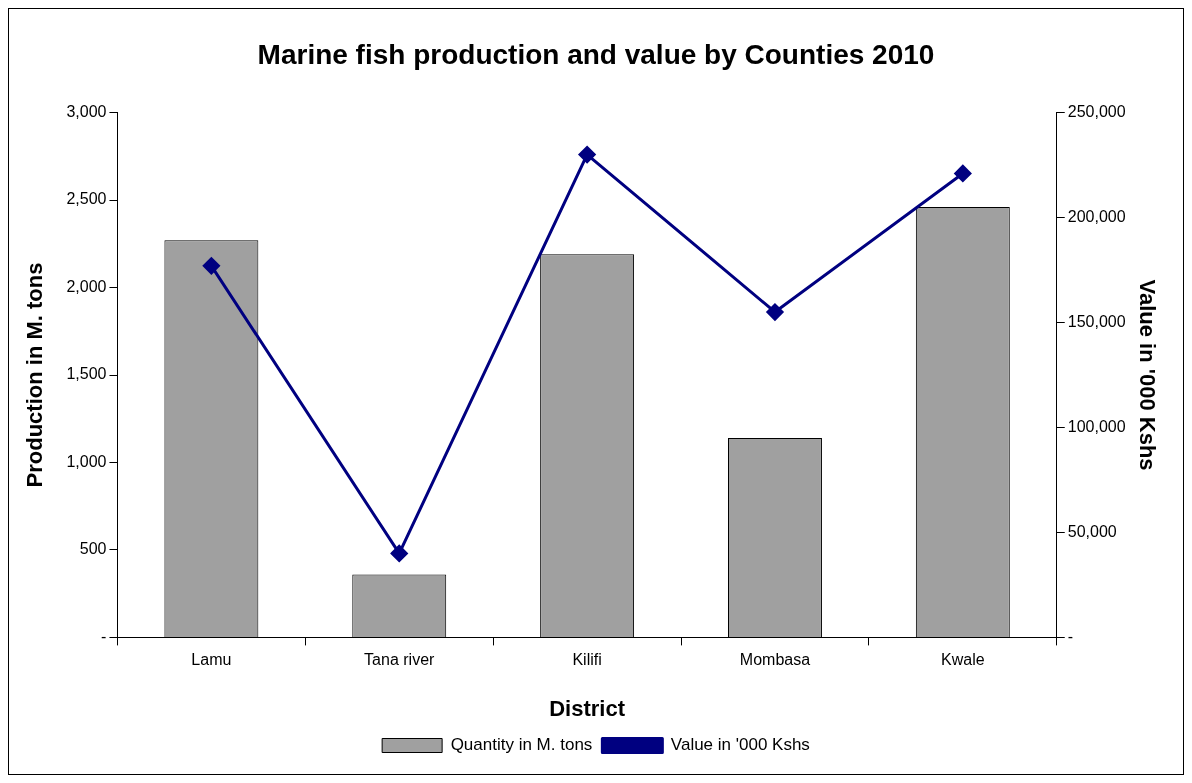 This screenshot has height=783, width=1192. I want to click on y-tick-label: 1,500, so click(86, 374).